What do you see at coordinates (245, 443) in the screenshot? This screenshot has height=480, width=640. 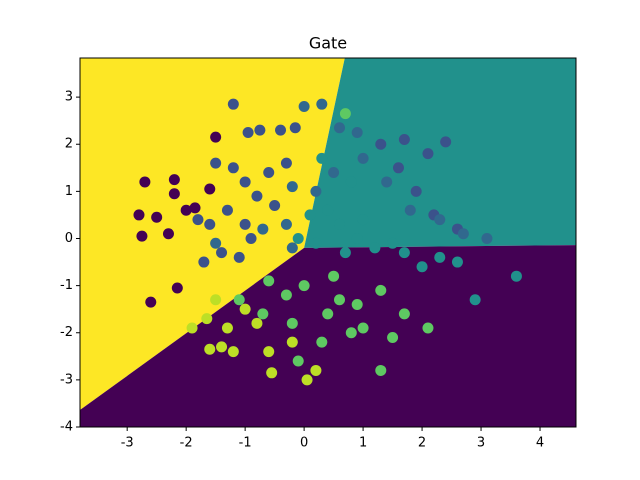 I see `x-tick-label: -1` at bounding box center [245, 443].